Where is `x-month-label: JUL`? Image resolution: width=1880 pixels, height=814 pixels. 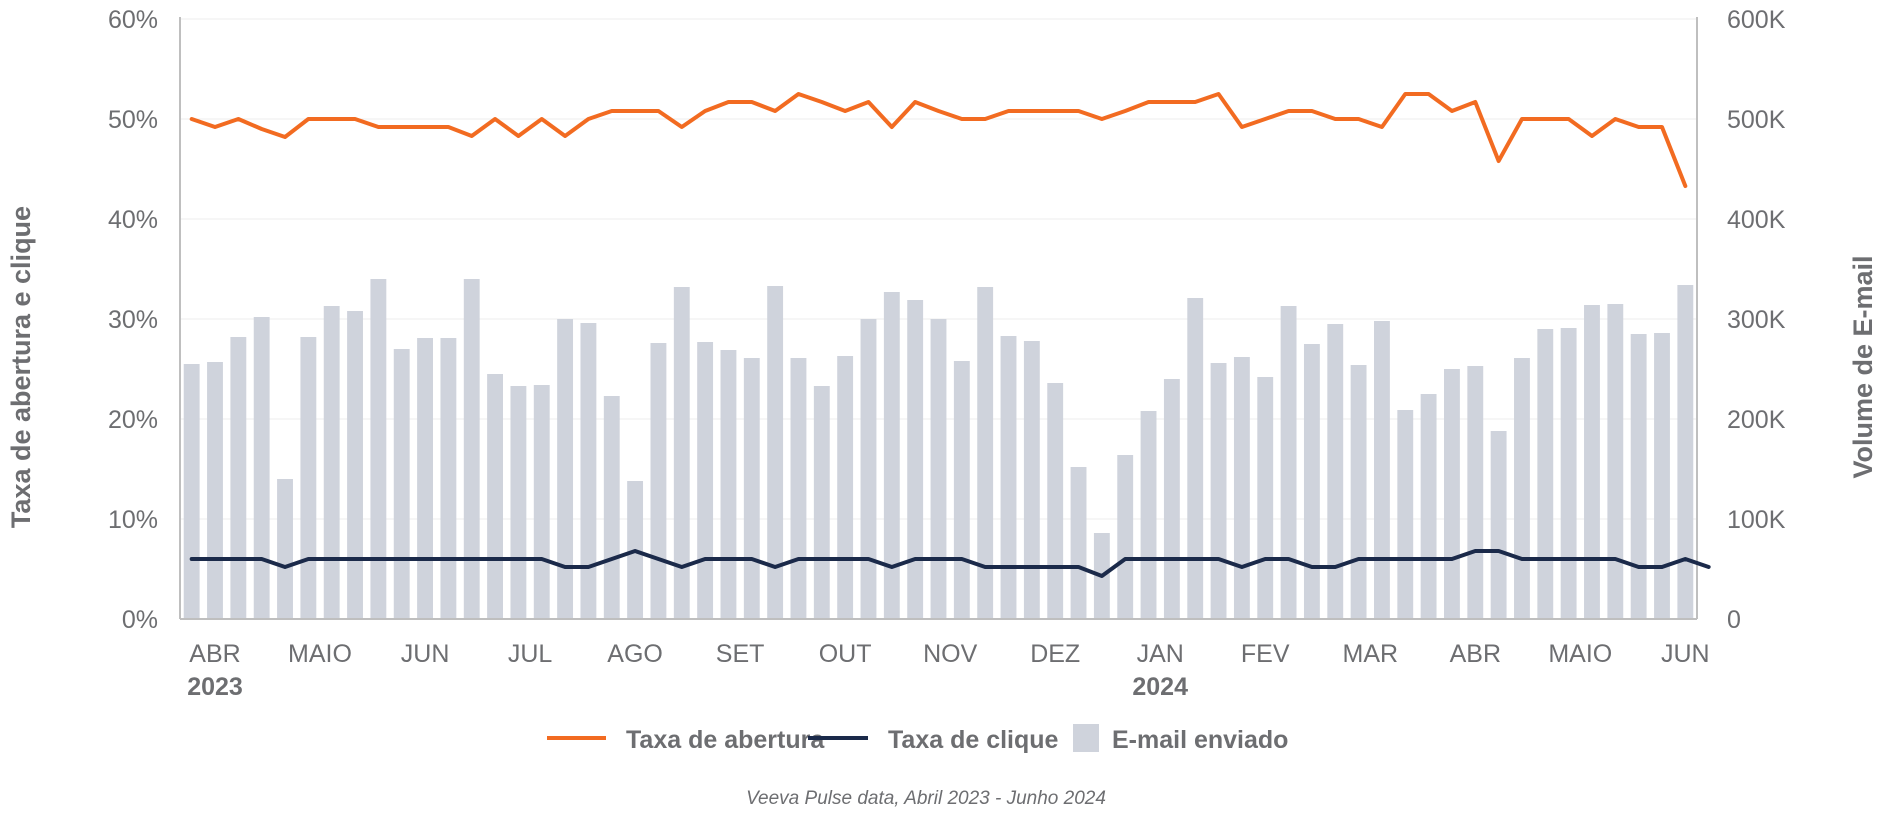
x-month-label: JUL is located at coordinates (530, 654).